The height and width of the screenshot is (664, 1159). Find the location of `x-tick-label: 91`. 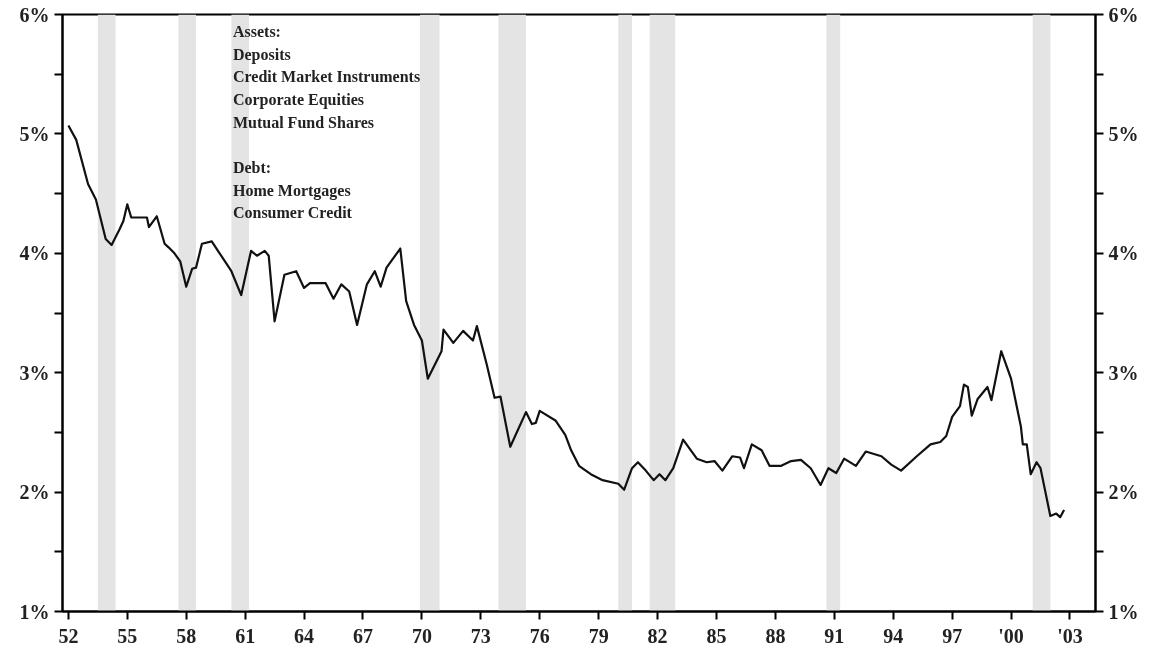

x-tick-label: 91 is located at coordinates (834, 635).